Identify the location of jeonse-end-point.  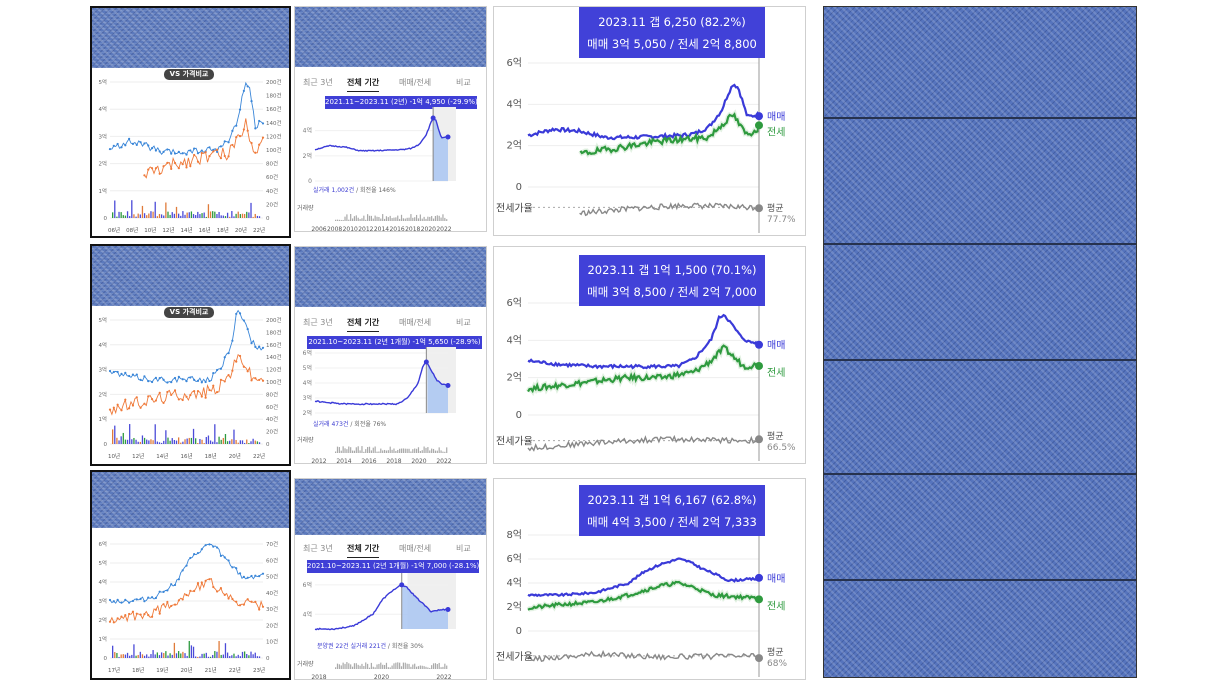
(759, 125).